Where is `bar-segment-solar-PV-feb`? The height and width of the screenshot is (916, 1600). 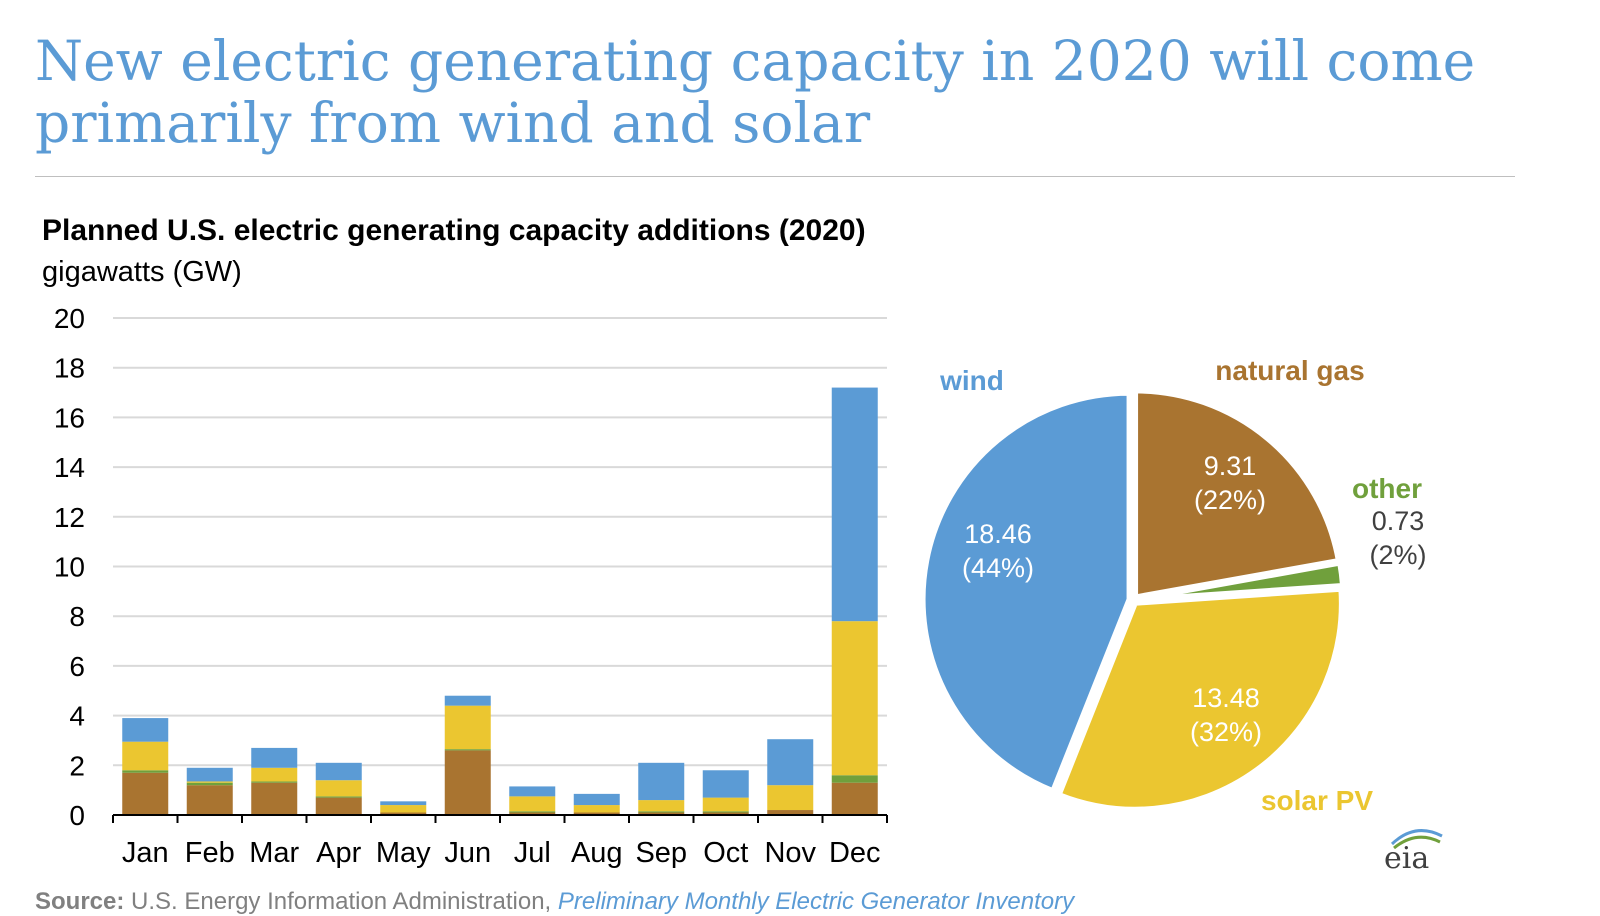 bar-segment-solar-PV-feb is located at coordinates (209, 782).